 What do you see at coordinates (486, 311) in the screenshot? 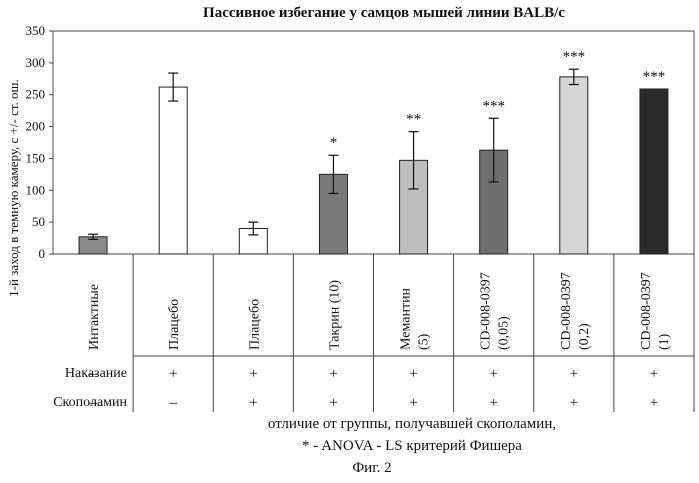
I see `category-label-5-line-0: CD-008-0397` at bounding box center [486, 311].